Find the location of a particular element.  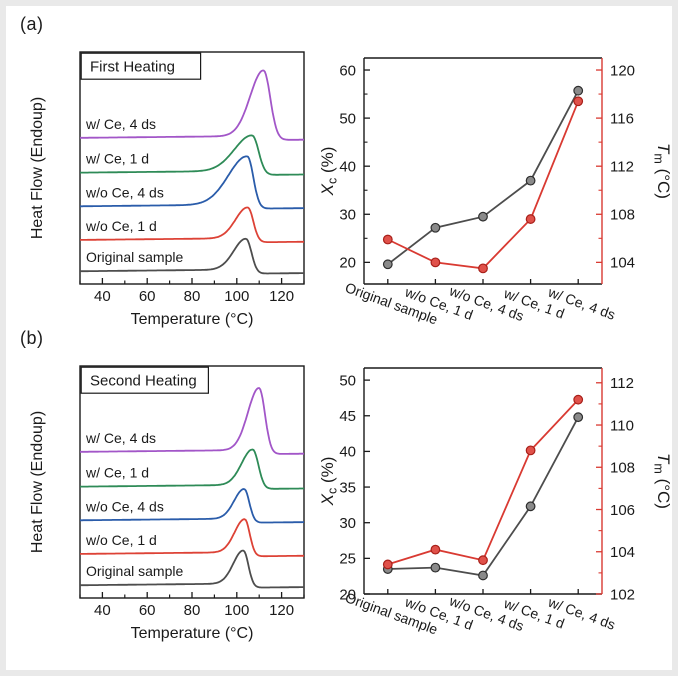

x-tick-label: 120 is located at coordinates (281, 296).